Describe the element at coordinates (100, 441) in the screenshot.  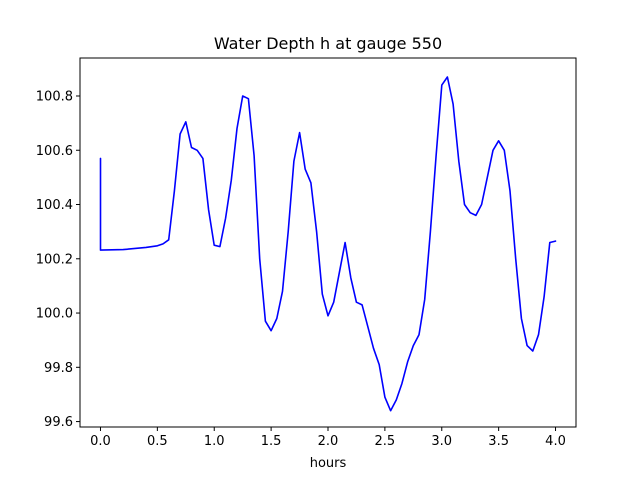
I see `x-tick-label: 0.0` at that location.